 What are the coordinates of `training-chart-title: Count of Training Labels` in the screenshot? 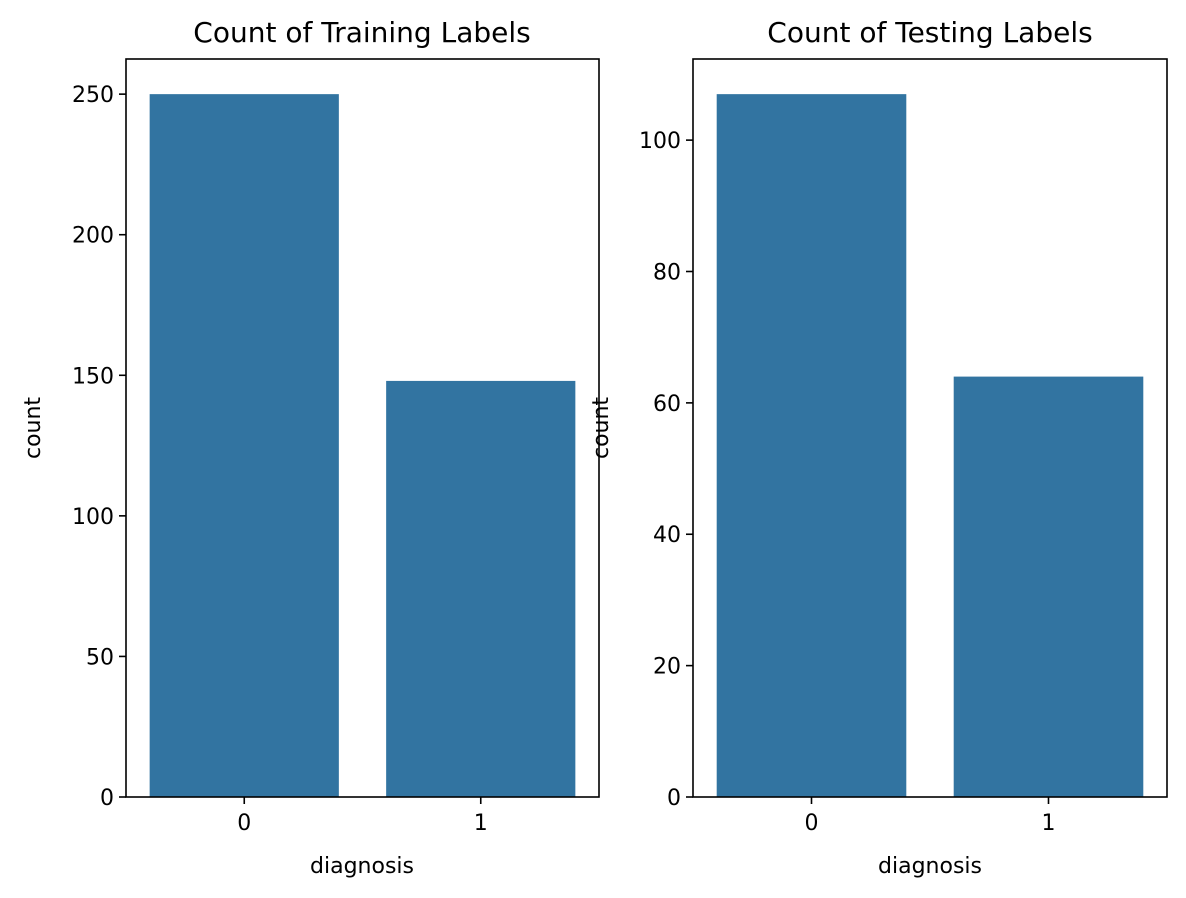 It's located at (361, 32).